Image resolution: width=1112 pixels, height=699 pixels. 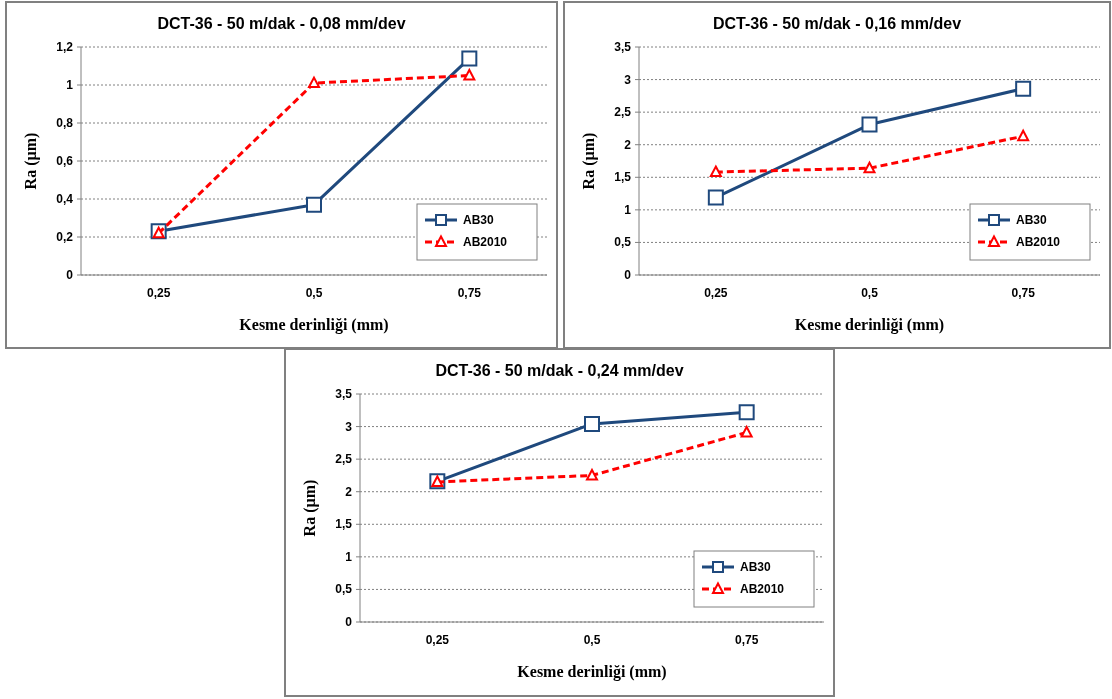 What do you see at coordinates (65, 199) in the screenshot?
I see `y-tick-label: 0,4` at bounding box center [65, 199].